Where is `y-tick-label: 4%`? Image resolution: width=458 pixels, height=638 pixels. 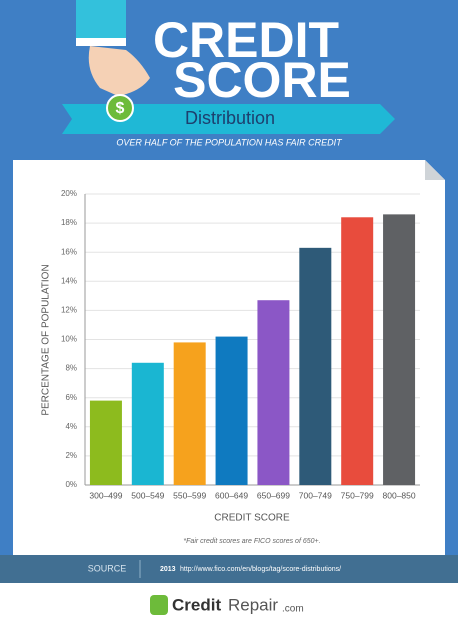 y-tick-label: 4% is located at coordinates (71, 426).